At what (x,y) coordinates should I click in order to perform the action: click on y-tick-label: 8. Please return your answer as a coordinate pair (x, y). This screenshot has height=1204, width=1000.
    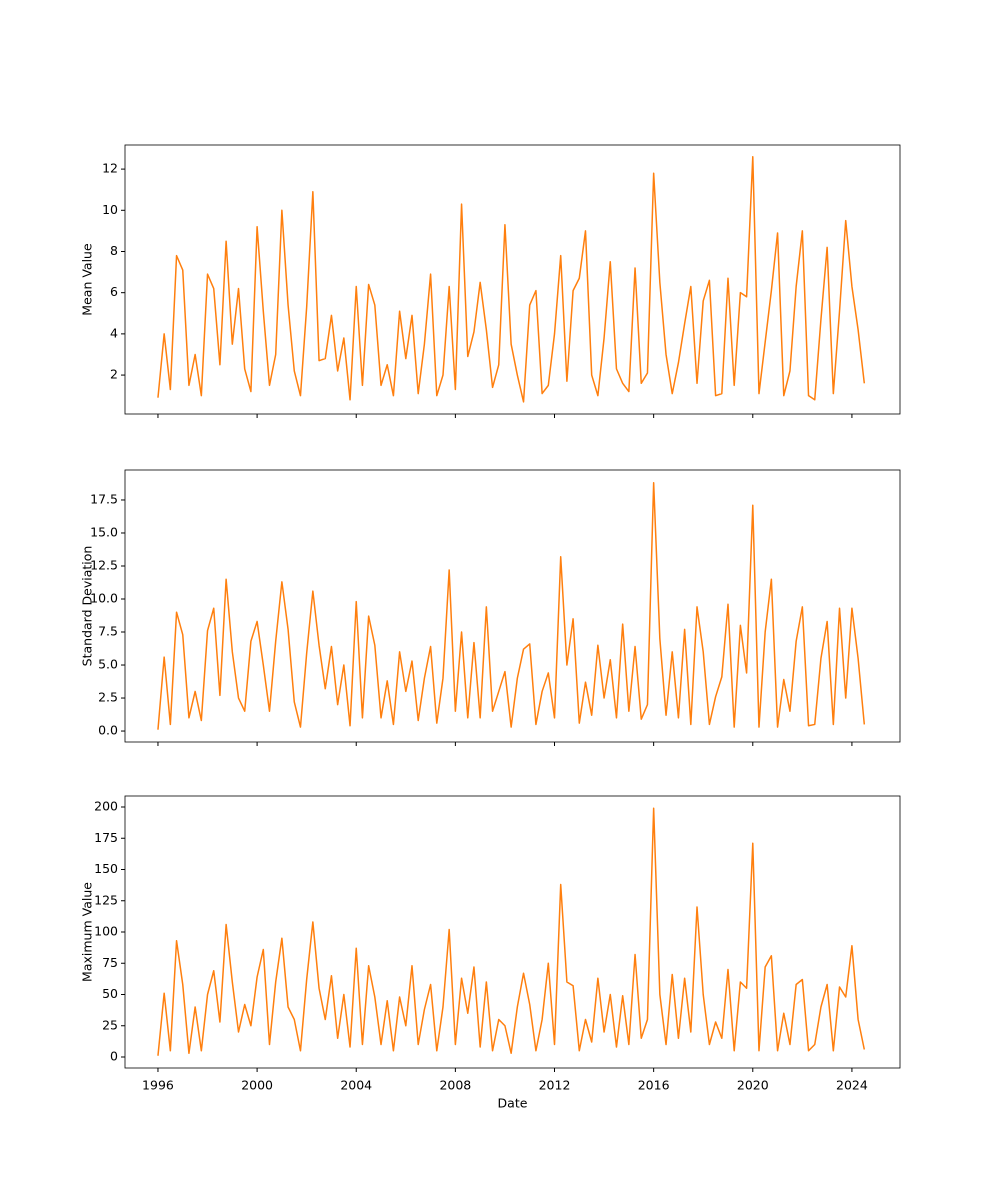
    Looking at the image, I should click on (114, 250).